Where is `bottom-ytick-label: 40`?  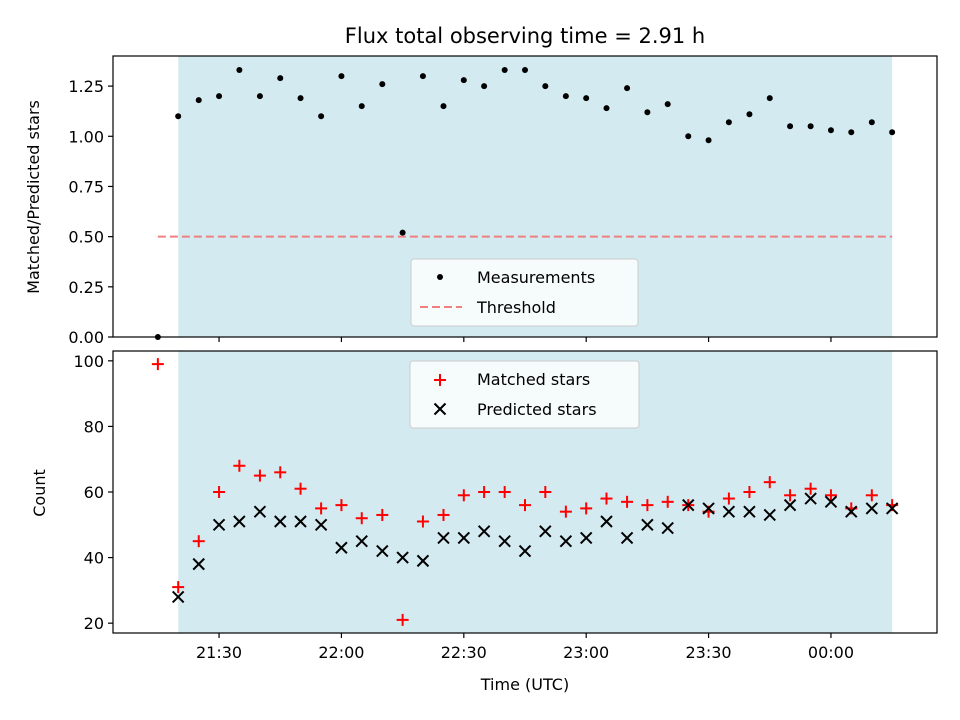 bottom-ytick-label: 40 is located at coordinates (94, 558).